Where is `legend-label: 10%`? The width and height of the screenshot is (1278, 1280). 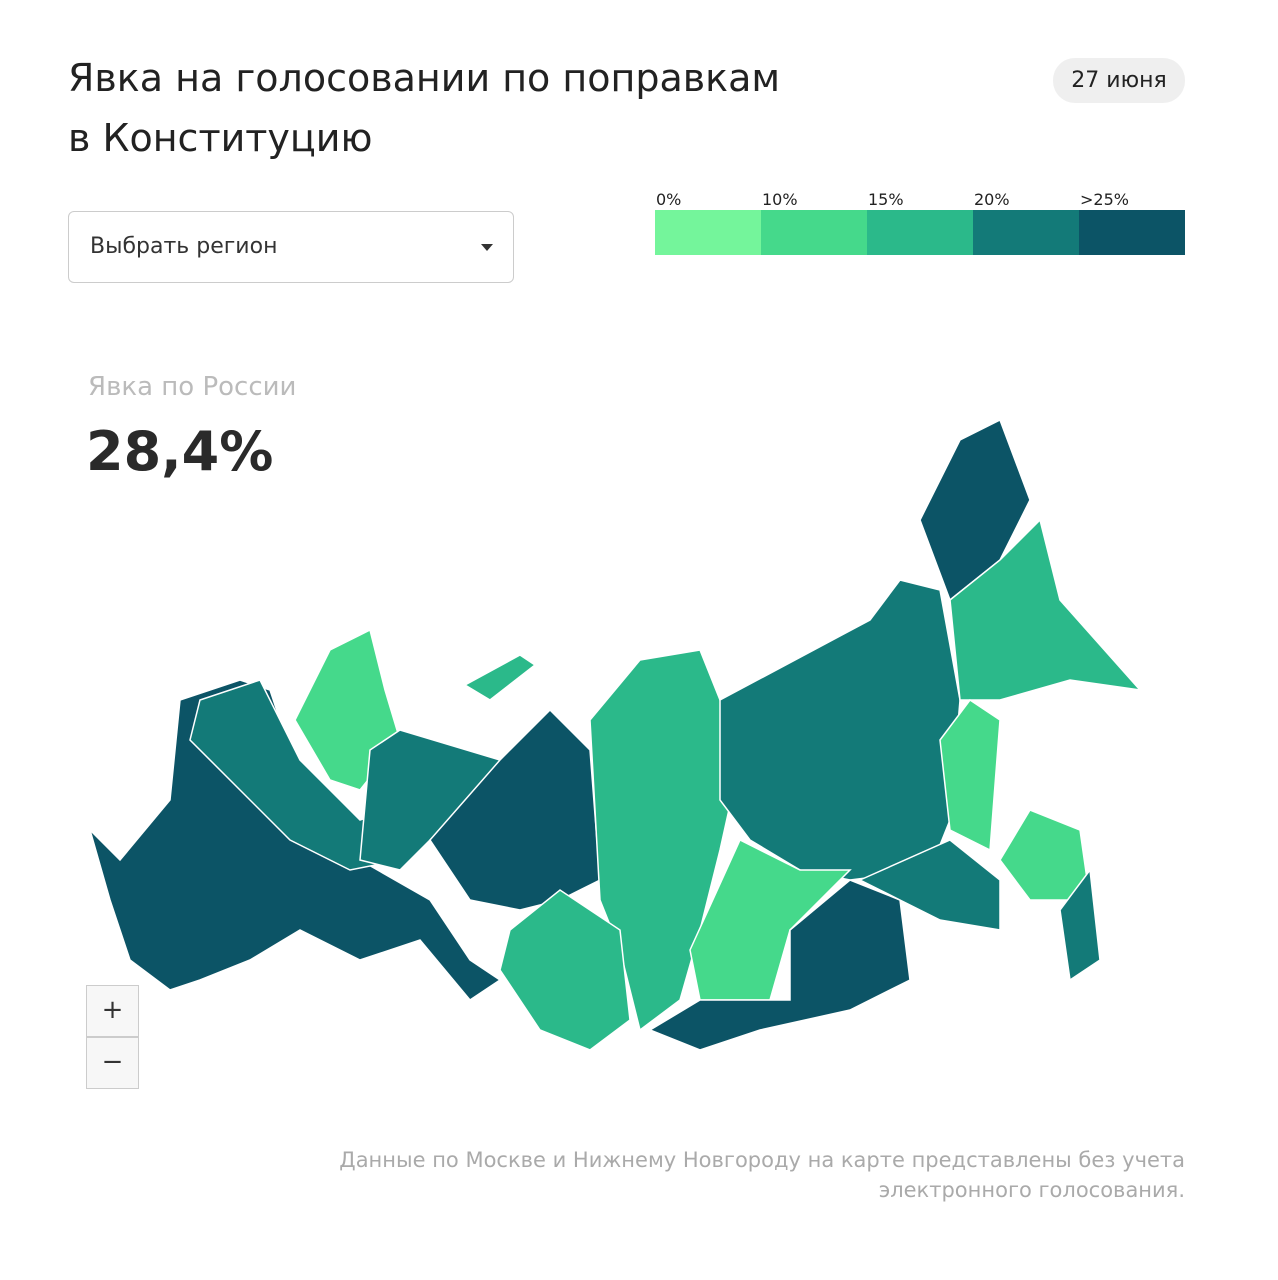
legend-label: 10% is located at coordinates (780, 199).